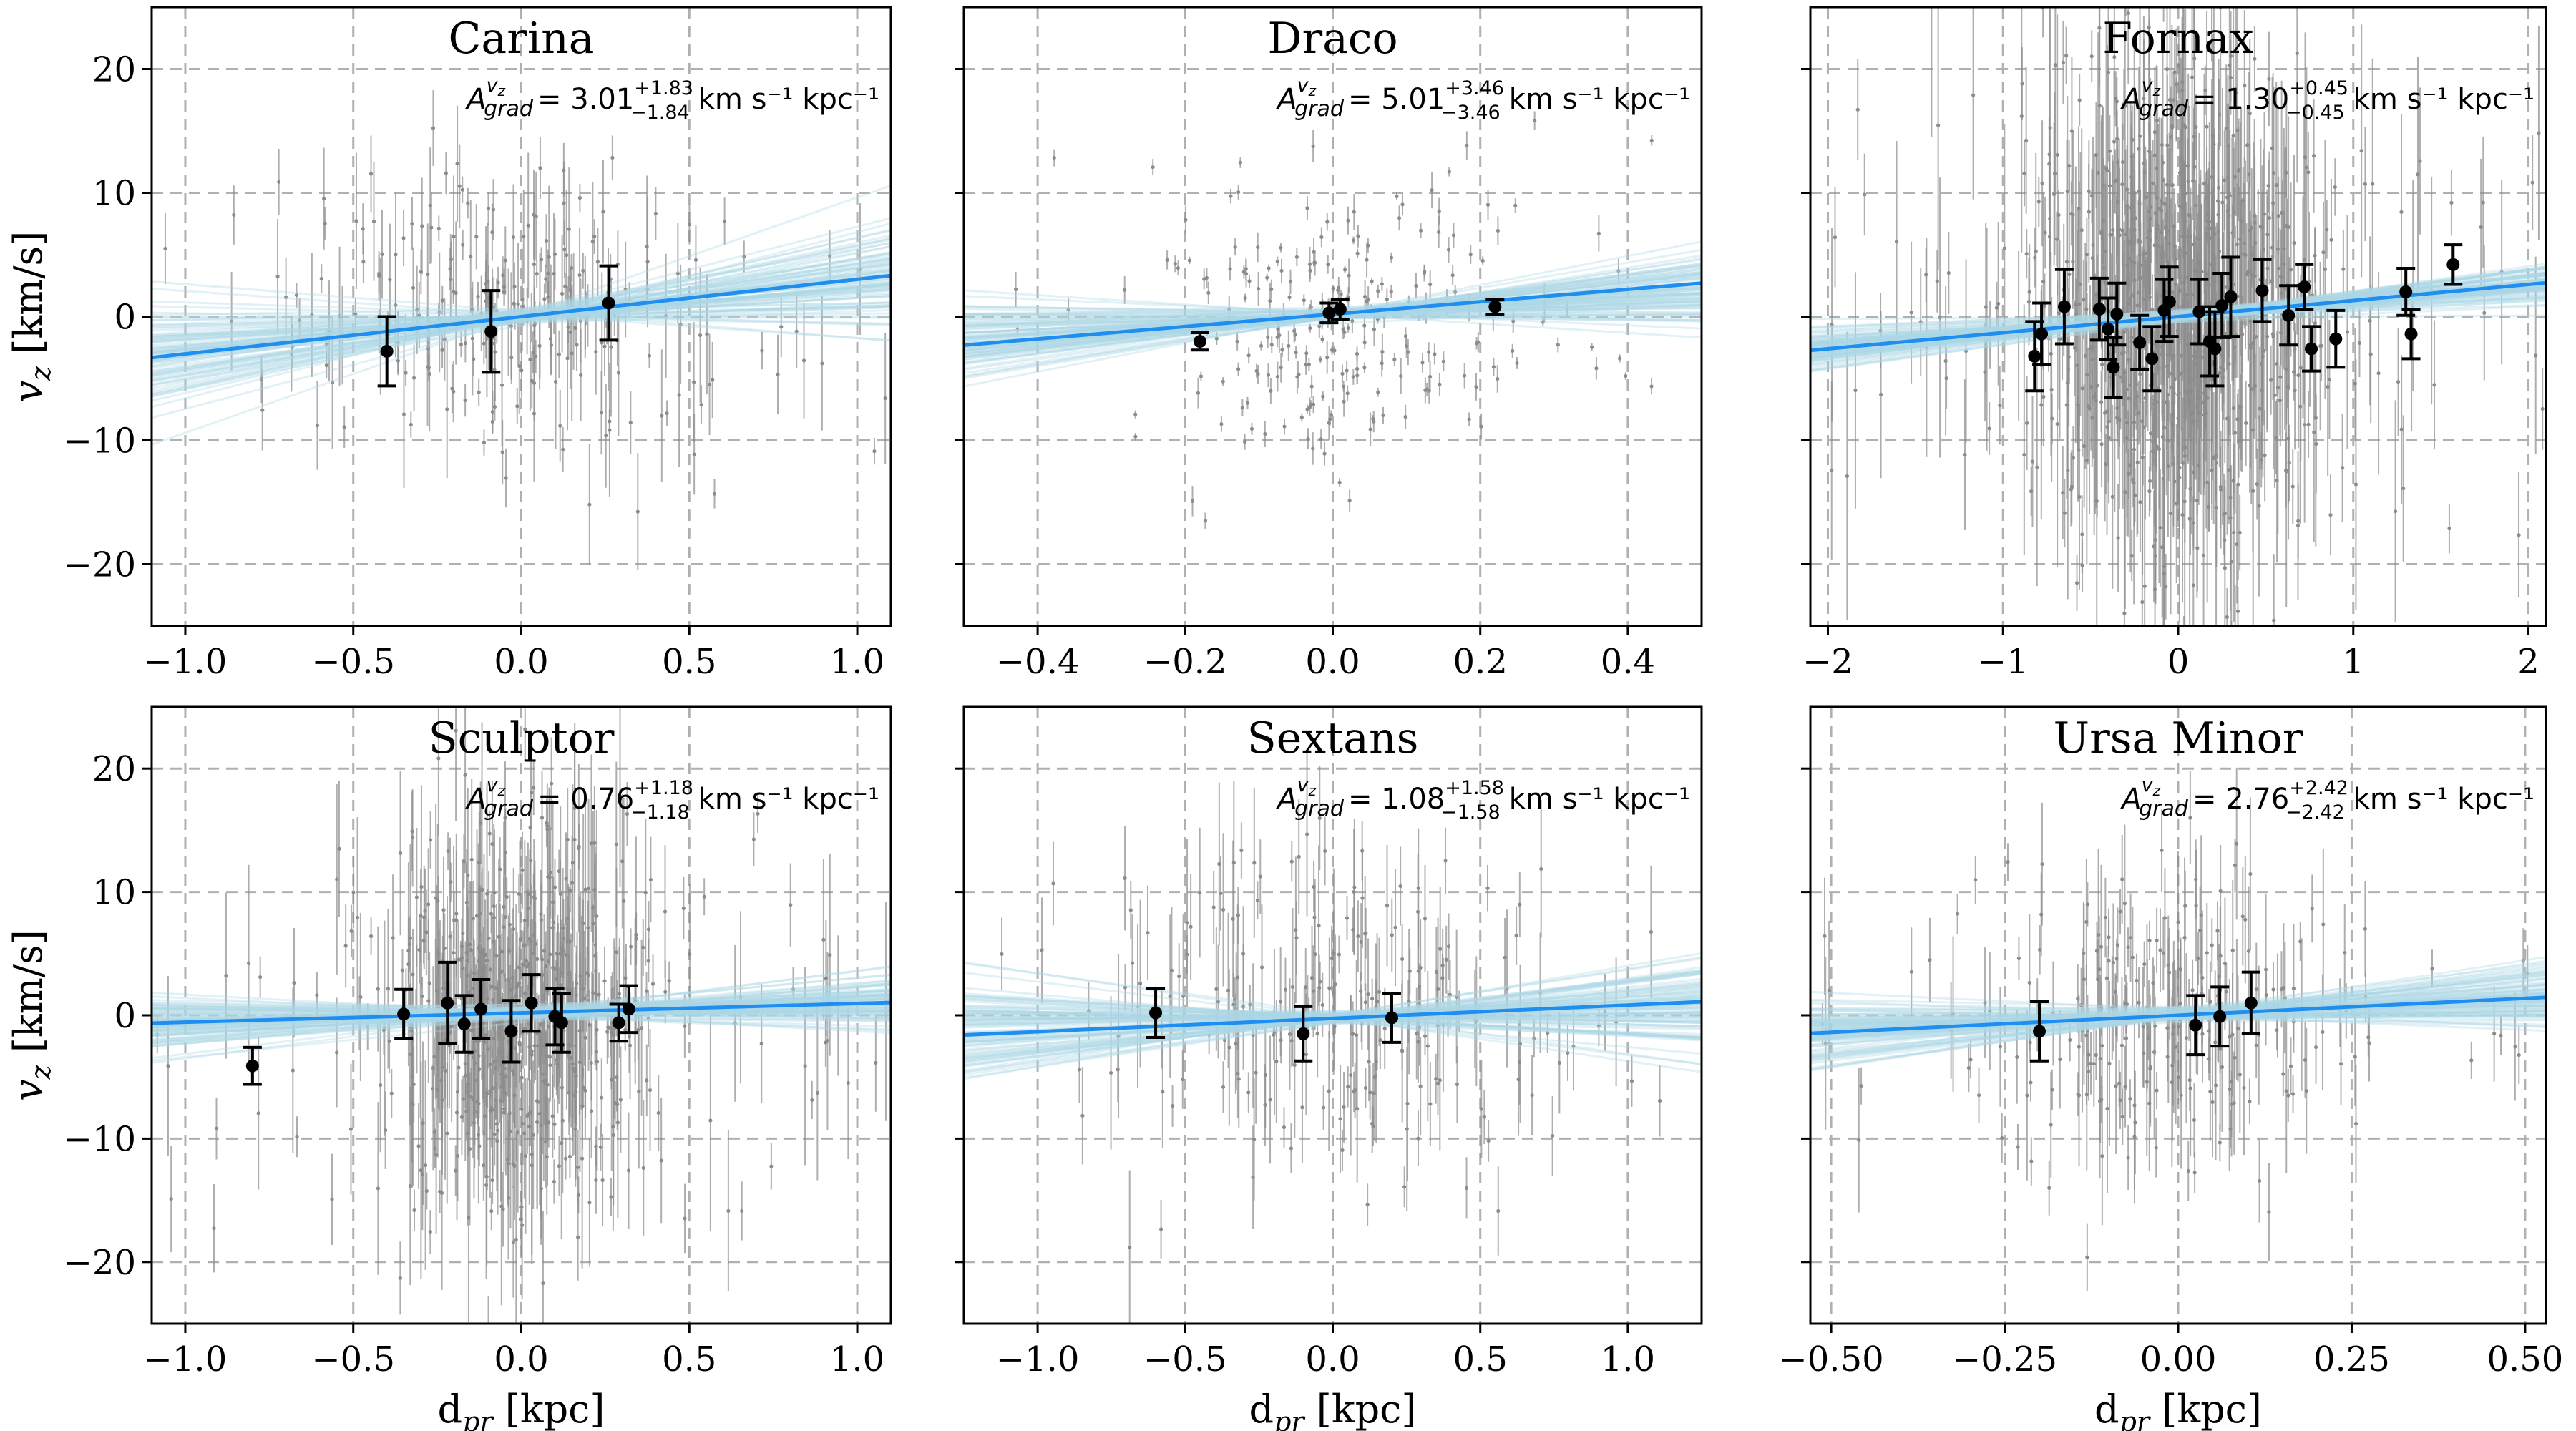 The width and height of the screenshot is (2576, 1431). Describe the element at coordinates (497, 326) in the screenshot. I see `binned-points` at that location.